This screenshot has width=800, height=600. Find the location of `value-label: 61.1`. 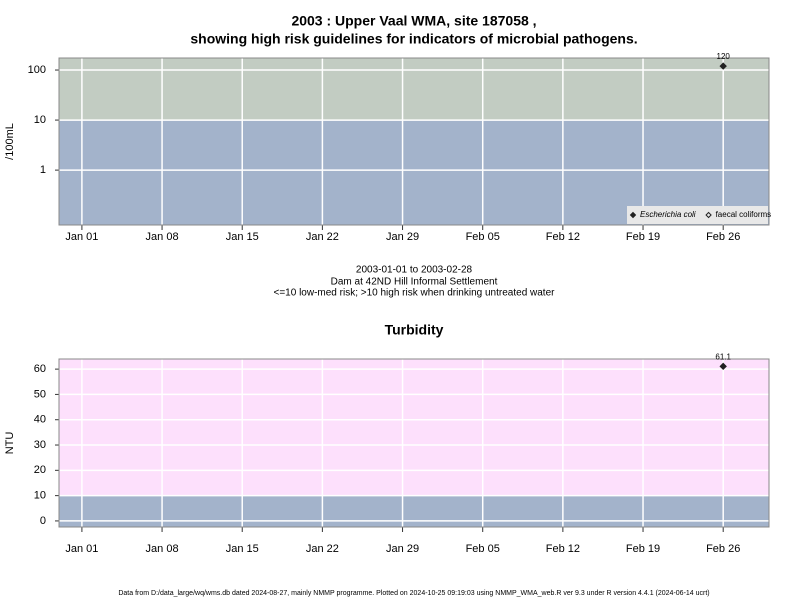

value-label: 61.1 is located at coordinates (723, 356).